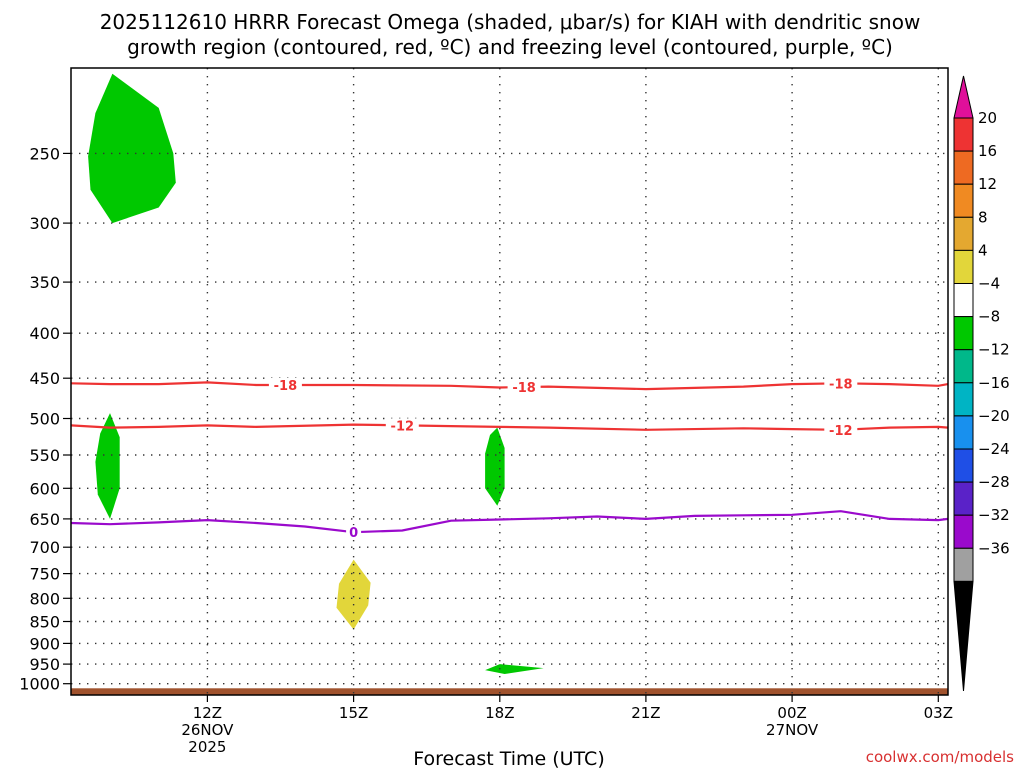 The width and height of the screenshot is (1024, 768). Describe the element at coordinates (44, 223) in the screenshot. I see `y-tick-label-300: 300` at that location.